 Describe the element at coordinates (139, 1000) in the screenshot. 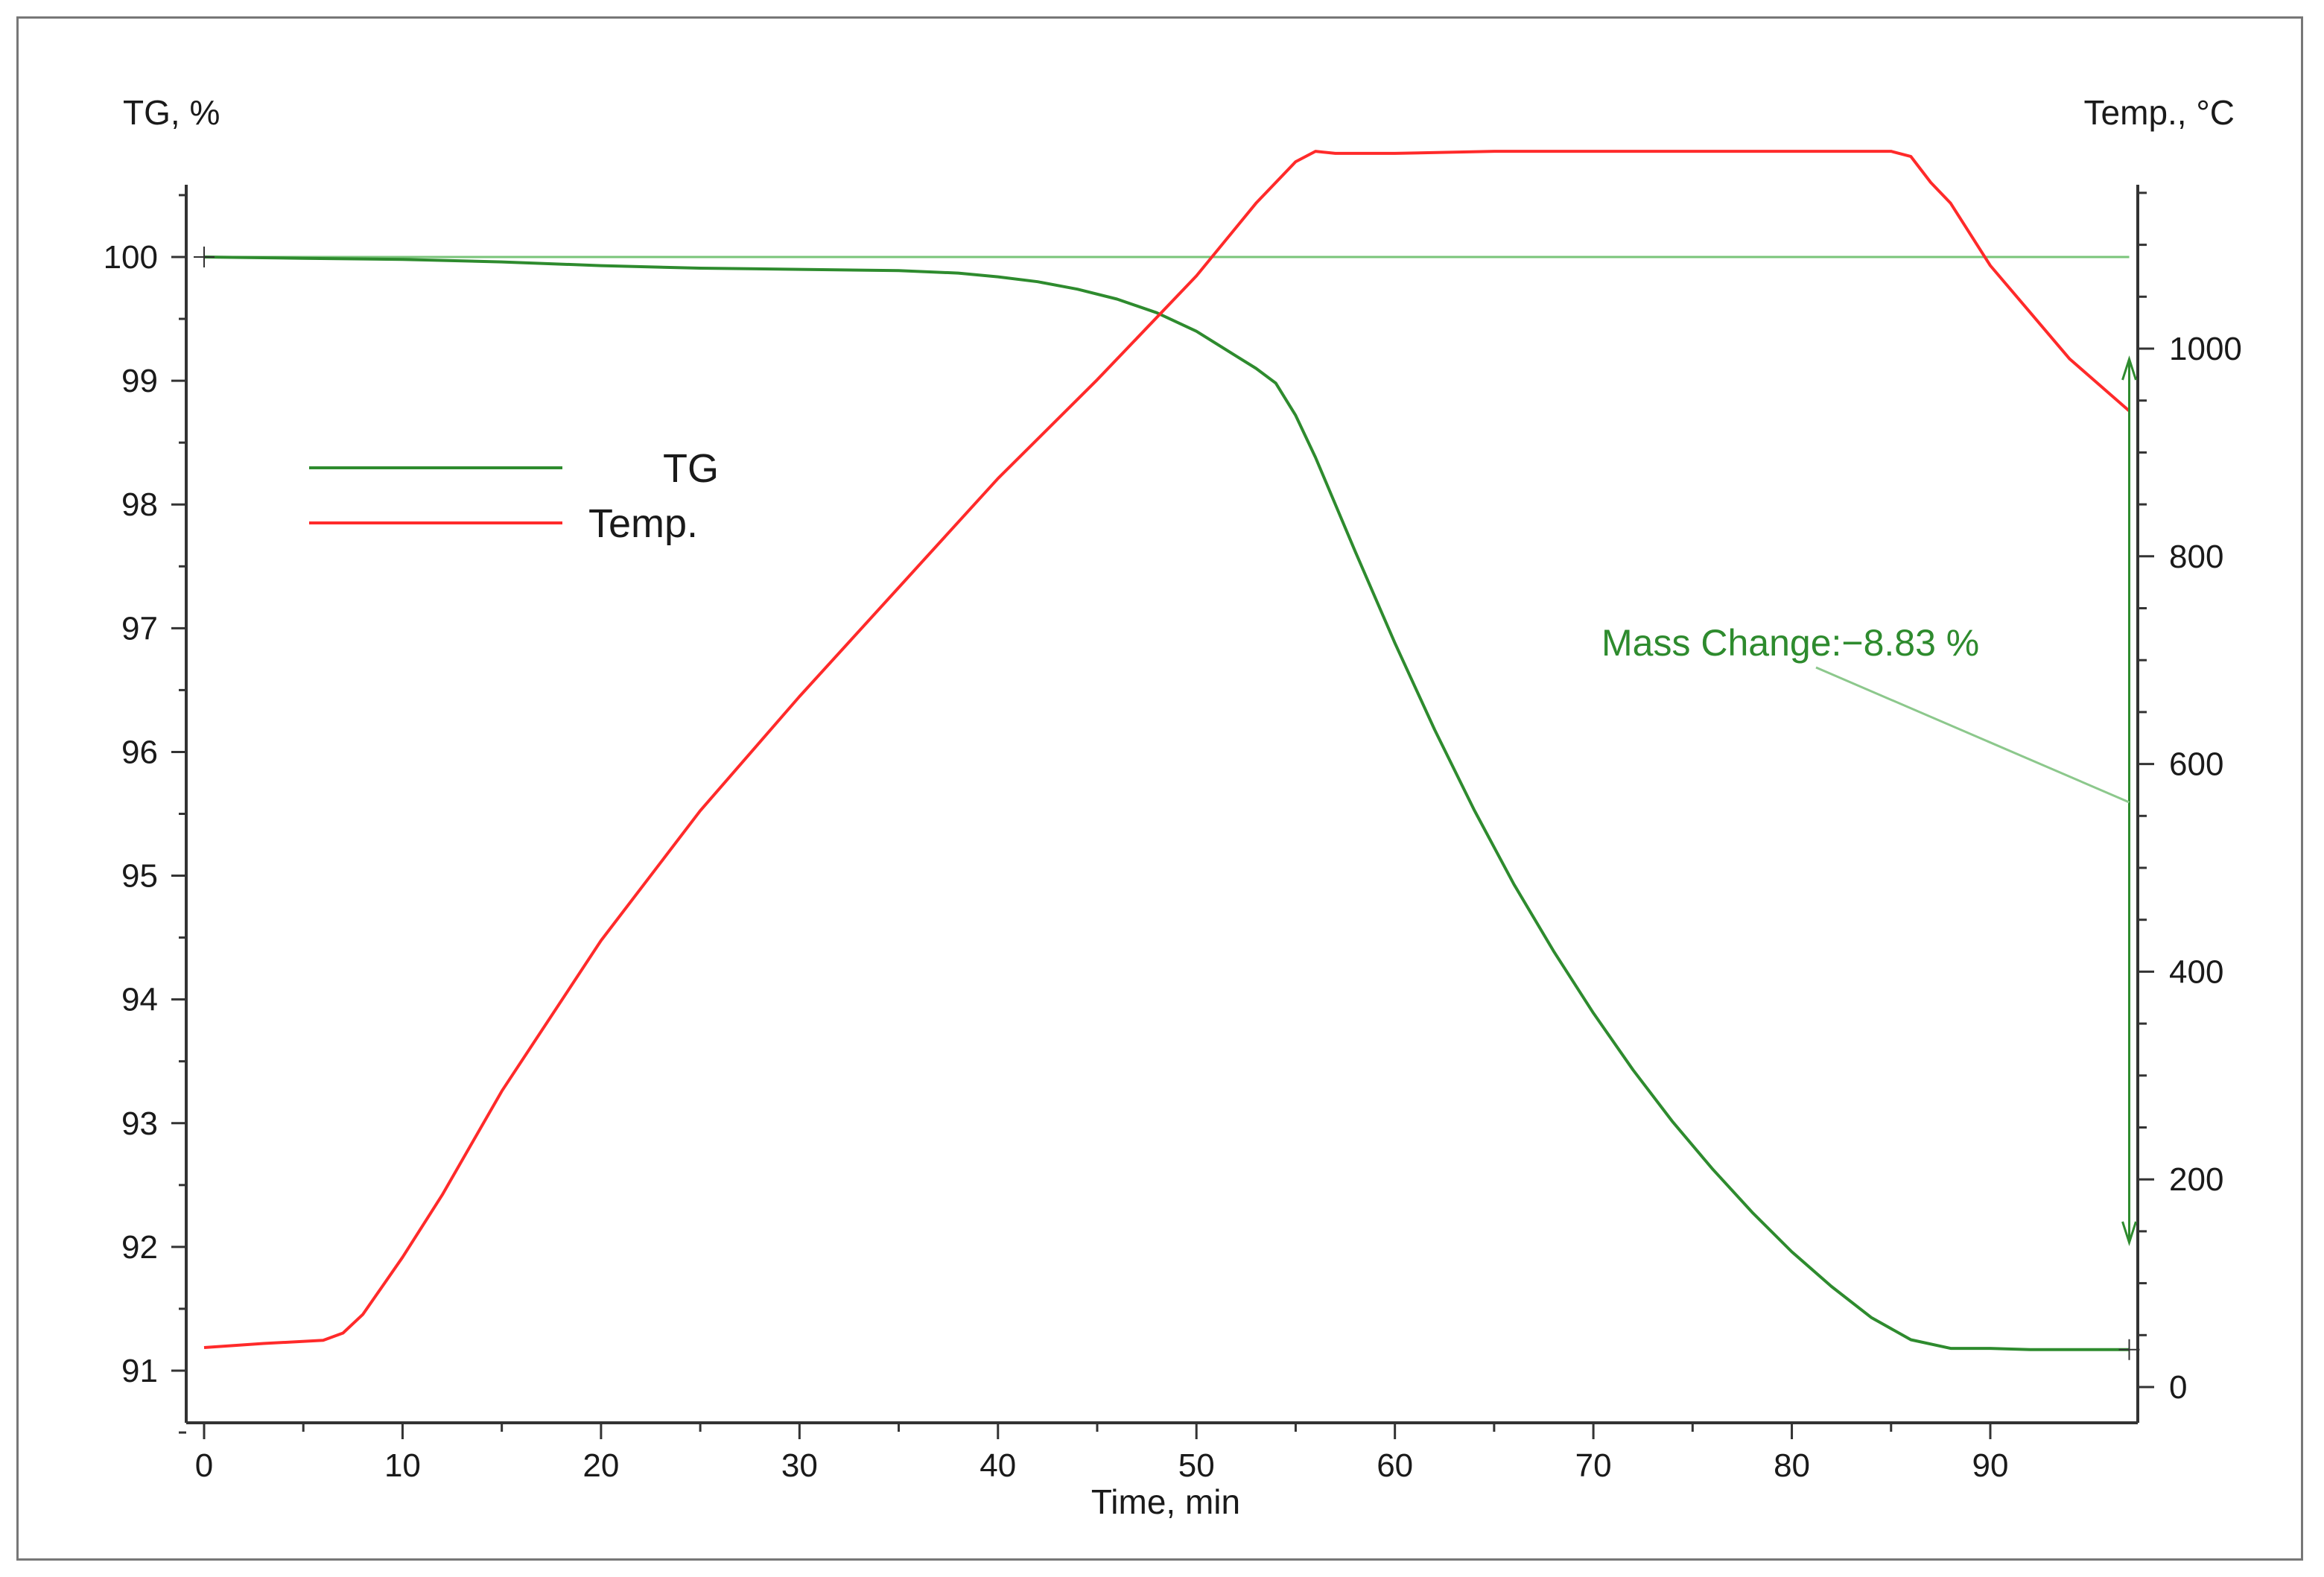

I see `y-tick-label: 94` at that location.